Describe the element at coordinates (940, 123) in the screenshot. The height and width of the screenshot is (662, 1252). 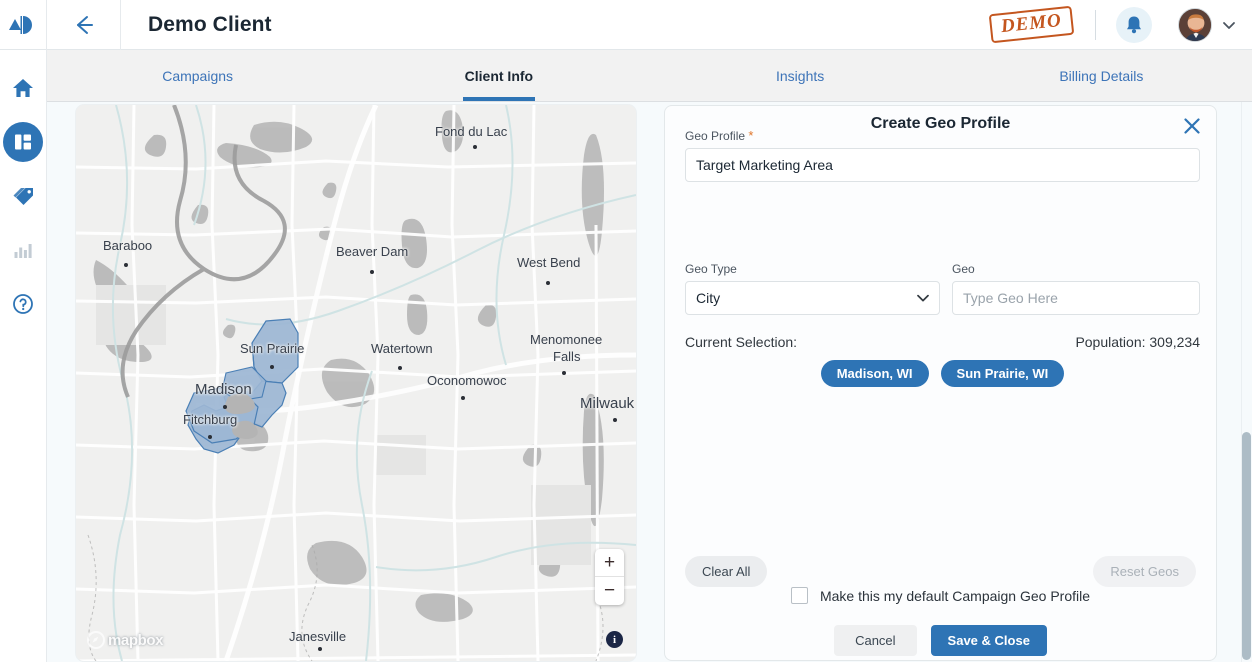
I see `panel-title: Create Geo Profile` at that location.